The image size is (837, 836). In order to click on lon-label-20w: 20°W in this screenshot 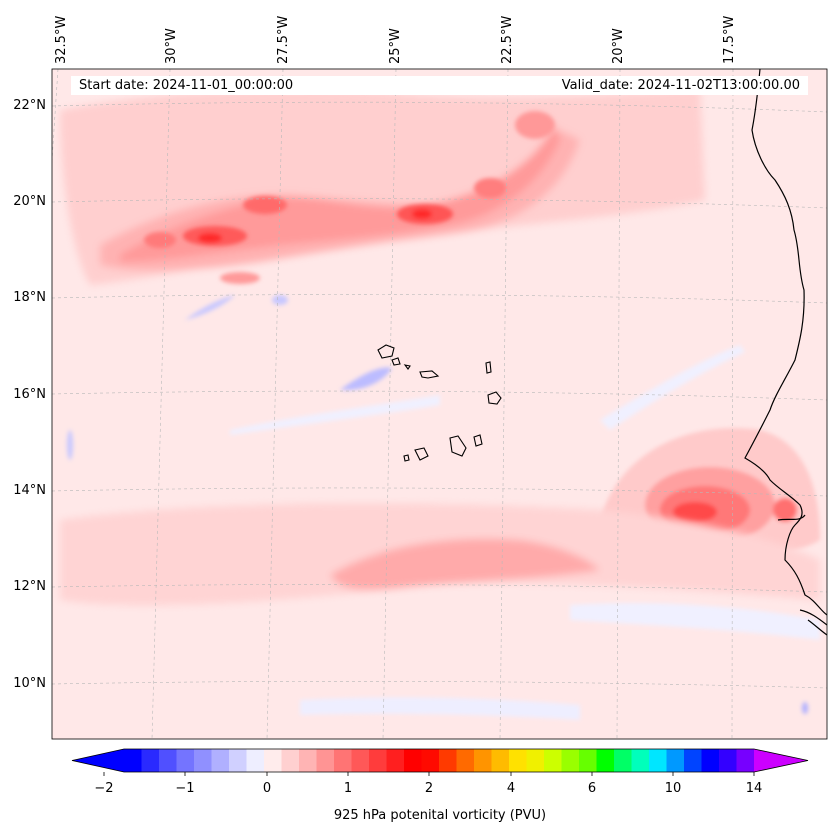, I will do `click(618, 46)`.